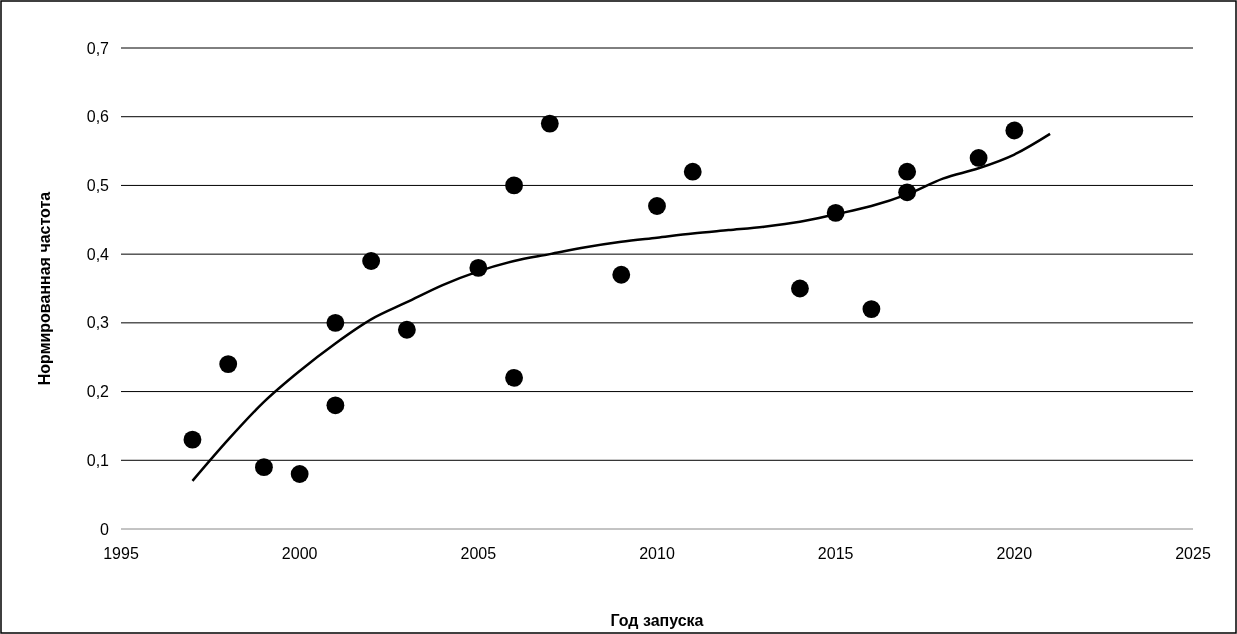  What do you see at coordinates (98, 392) in the screenshot?
I see `y-tick-label: 0,2` at bounding box center [98, 392].